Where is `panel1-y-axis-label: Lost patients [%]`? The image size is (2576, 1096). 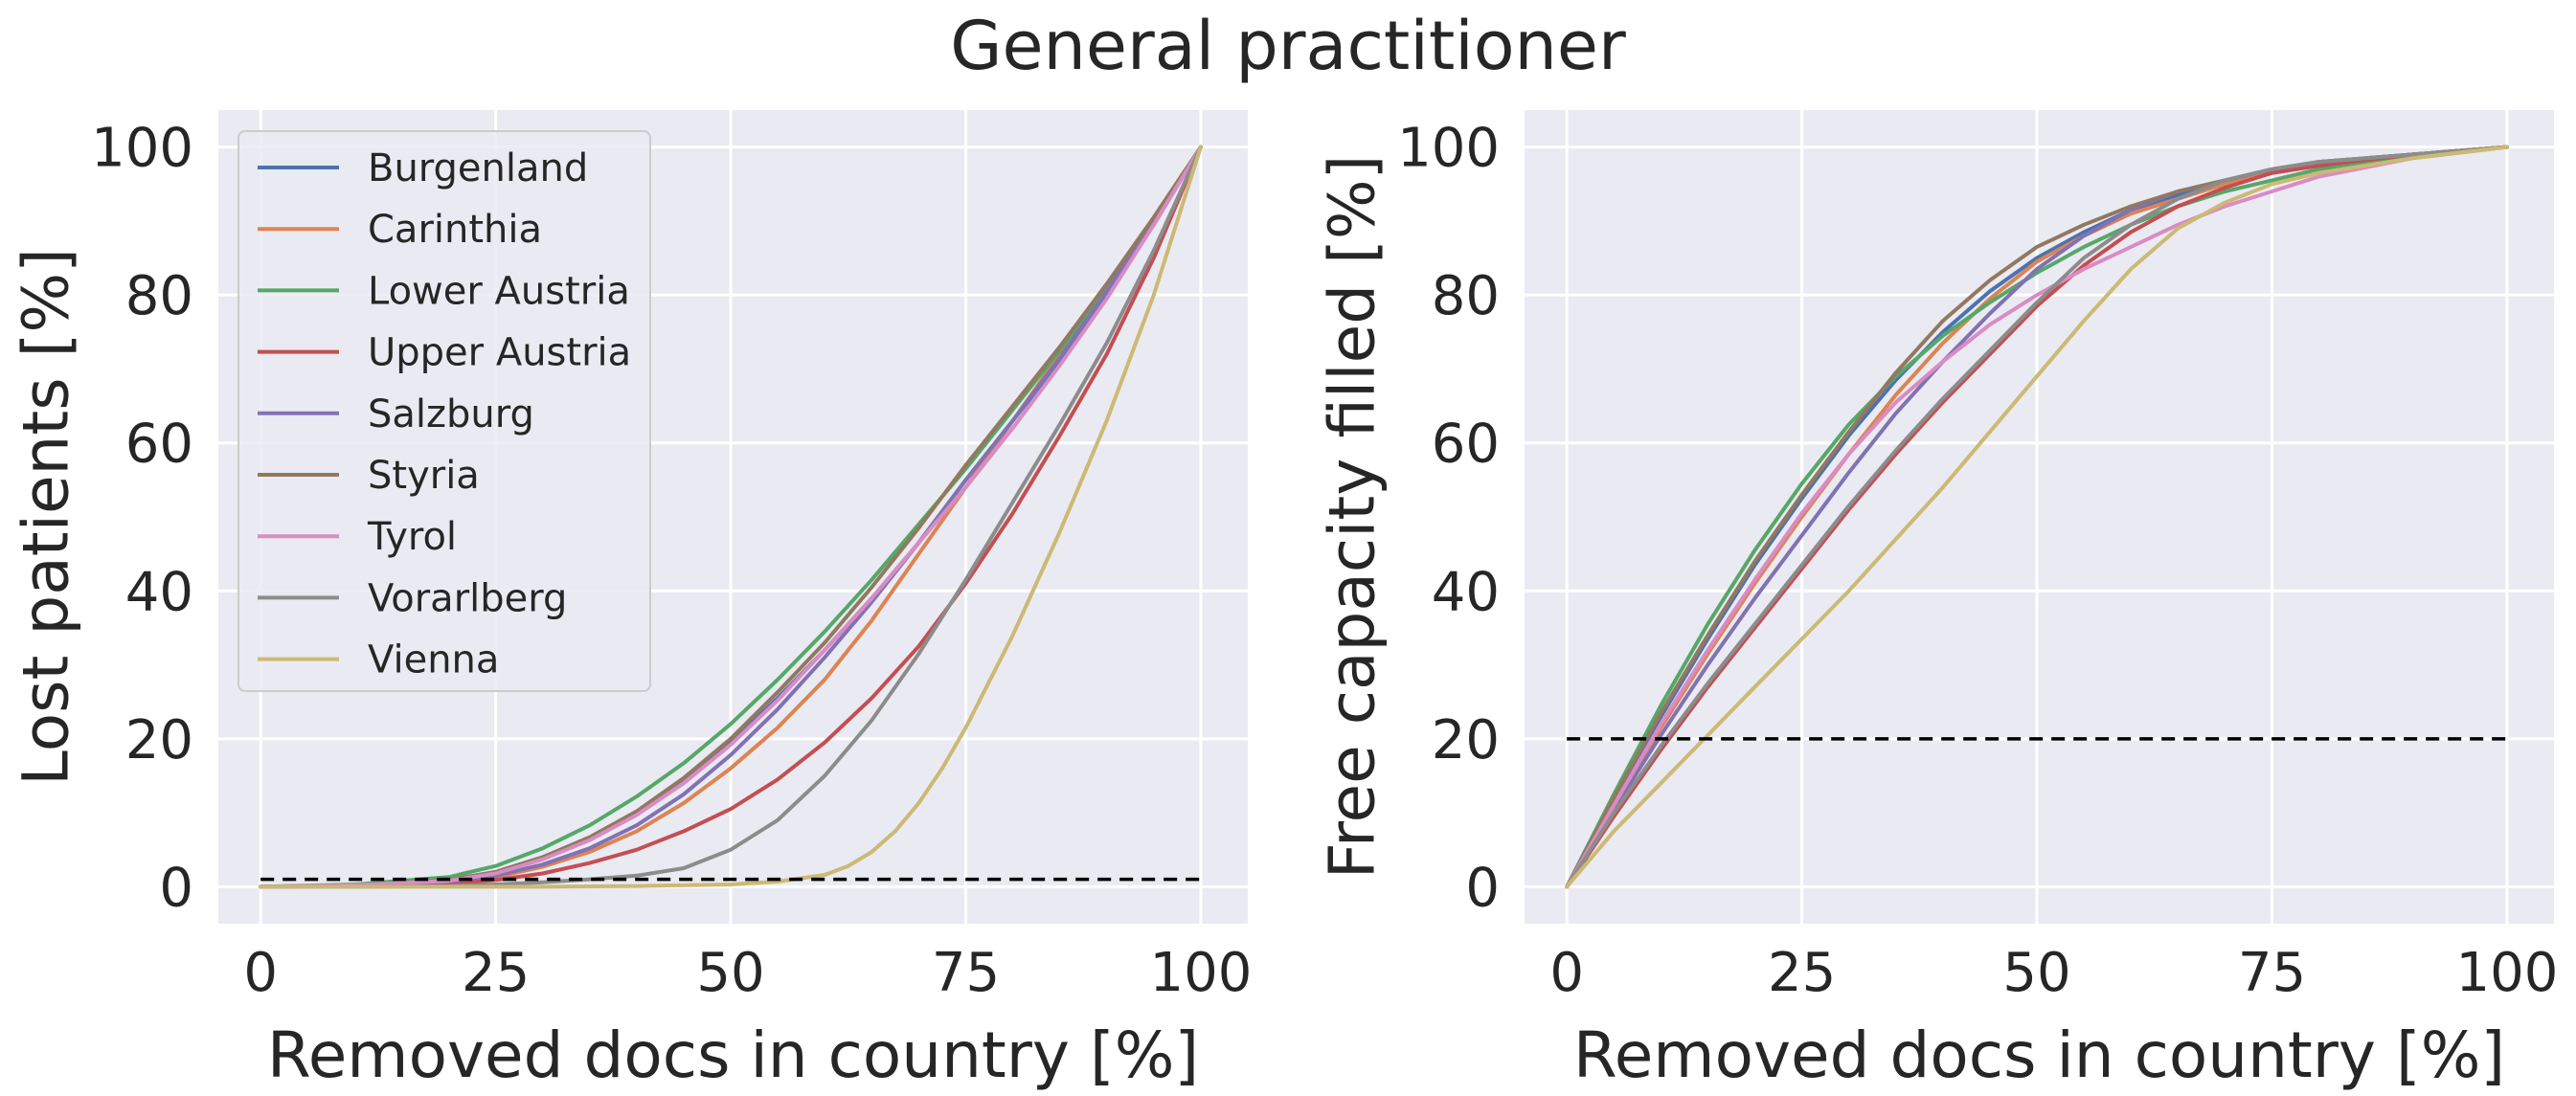 panel1-y-axis-label: Lost patients [%] is located at coordinates (46, 517).